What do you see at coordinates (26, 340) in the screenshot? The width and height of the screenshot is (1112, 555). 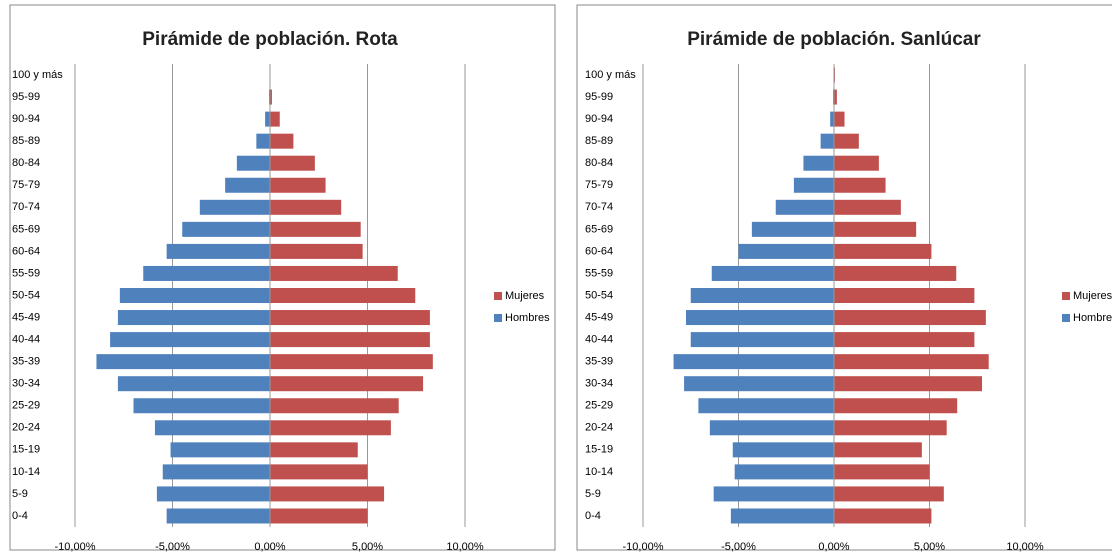 I see `y-tick-label: 40-44` at bounding box center [26, 340].